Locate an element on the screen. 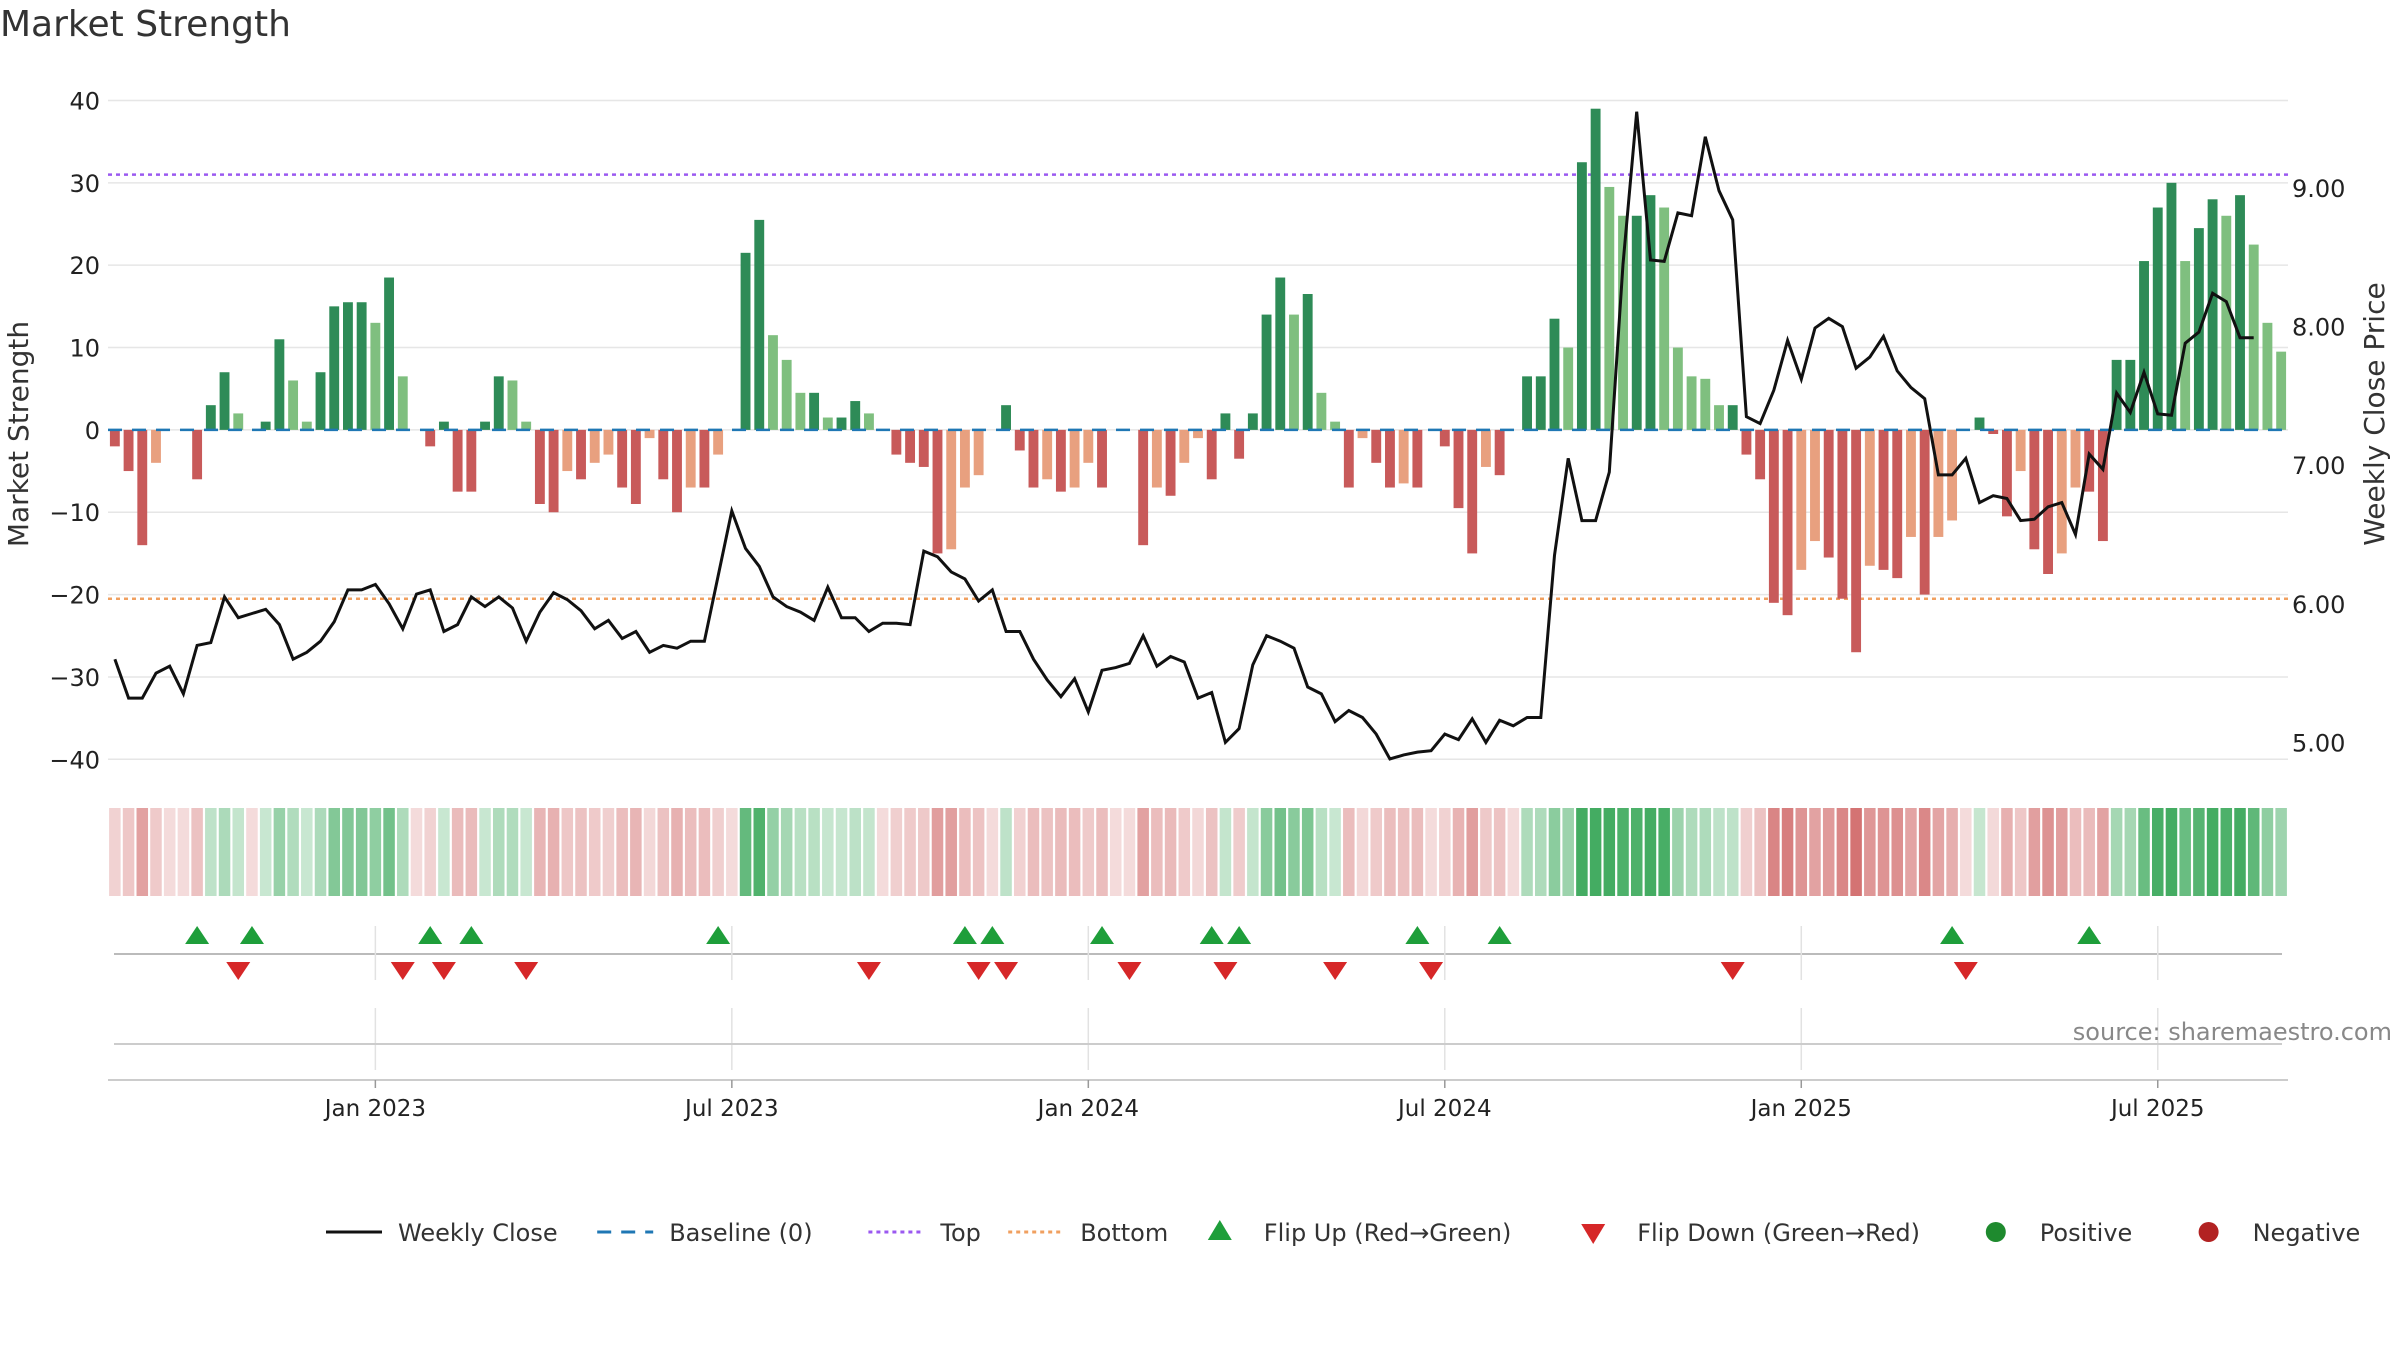 This screenshot has width=2400, height=1350. legend-label: Bottom is located at coordinates (1124, 1233).